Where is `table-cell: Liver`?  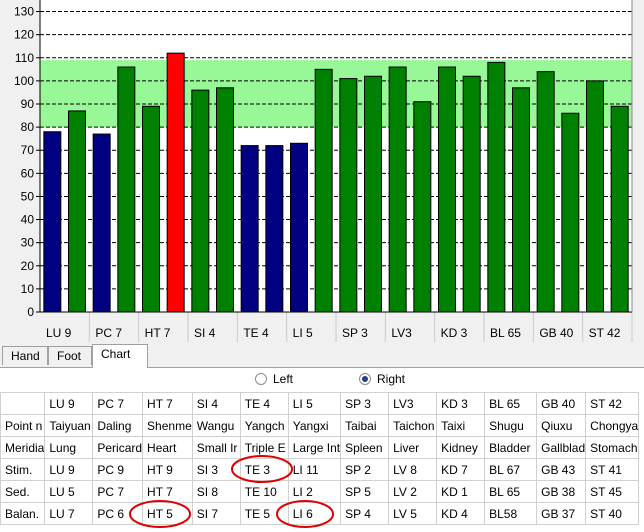
table-cell: Liver is located at coordinates (413, 447).